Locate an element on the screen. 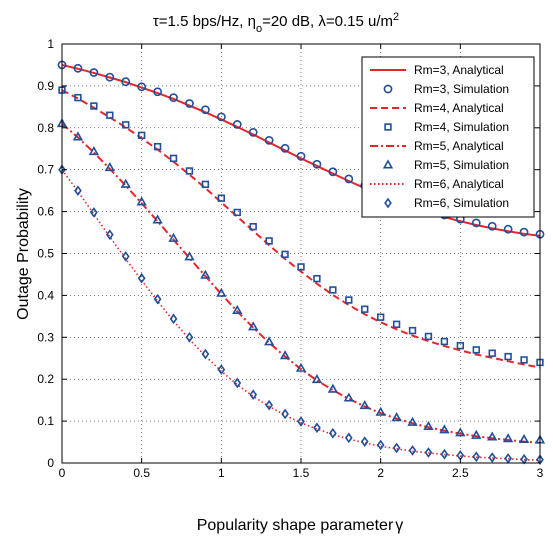  legend-entry: Rm=6, Simulation is located at coordinates (446, 203).